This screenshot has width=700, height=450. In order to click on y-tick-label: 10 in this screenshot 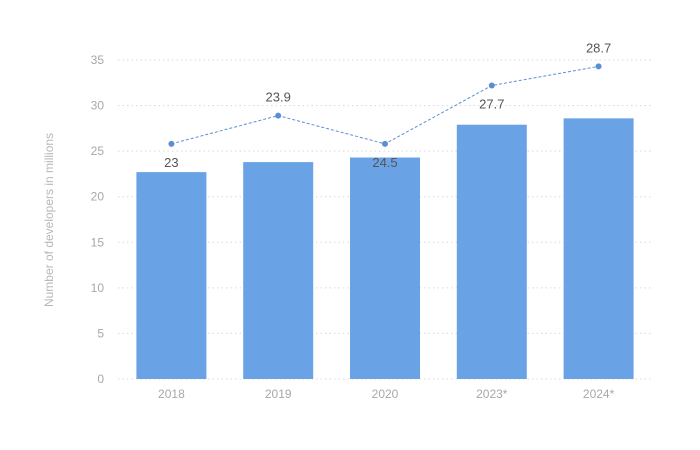, I will do `click(98, 288)`.